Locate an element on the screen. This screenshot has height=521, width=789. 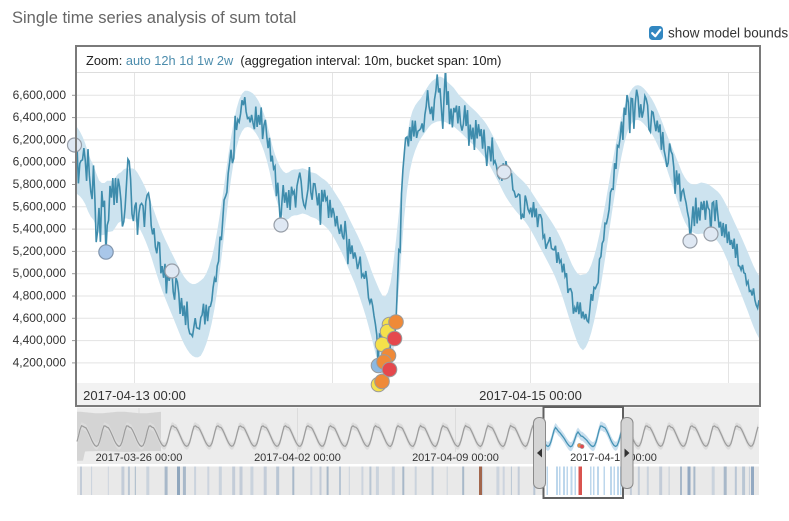
svg-text: 5,400,000 is located at coordinates (40, 229).